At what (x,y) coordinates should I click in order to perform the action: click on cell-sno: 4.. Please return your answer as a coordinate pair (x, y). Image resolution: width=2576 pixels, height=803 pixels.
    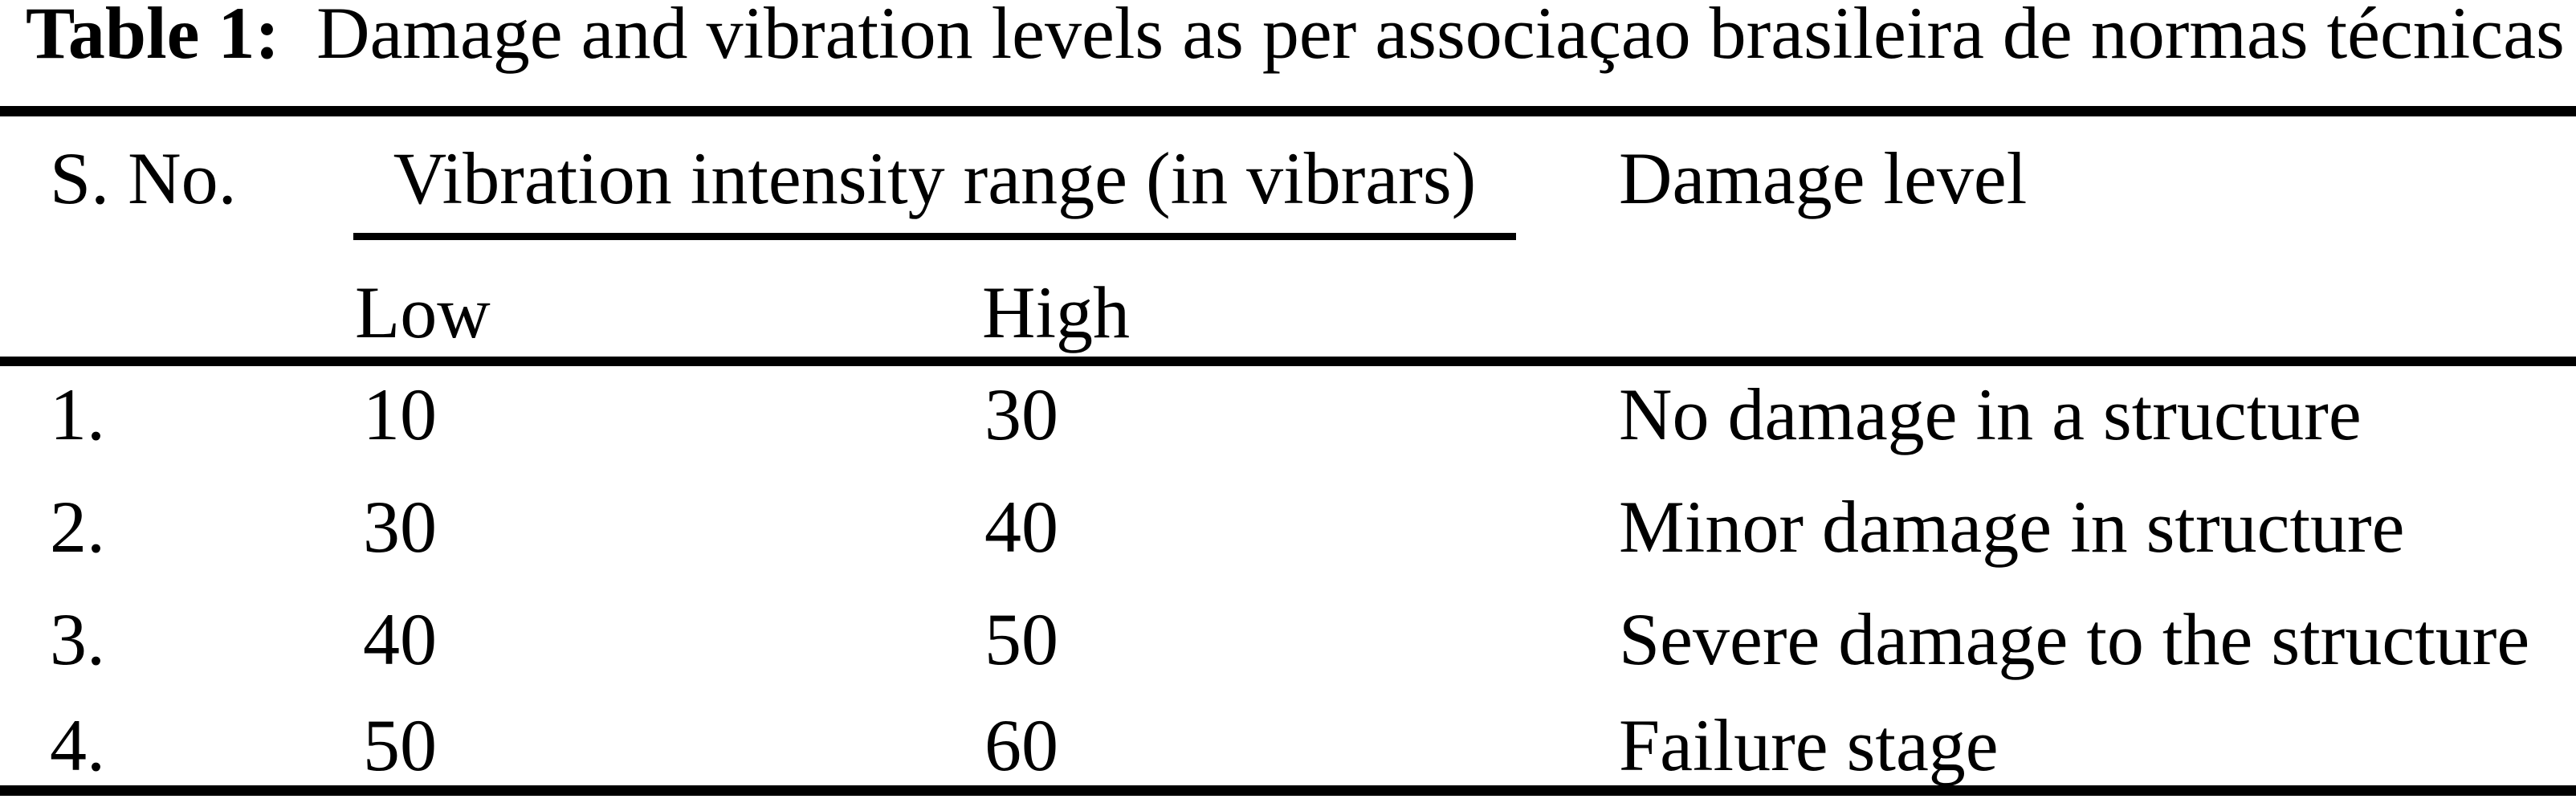
    Looking at the image, I should click on (77, 745).